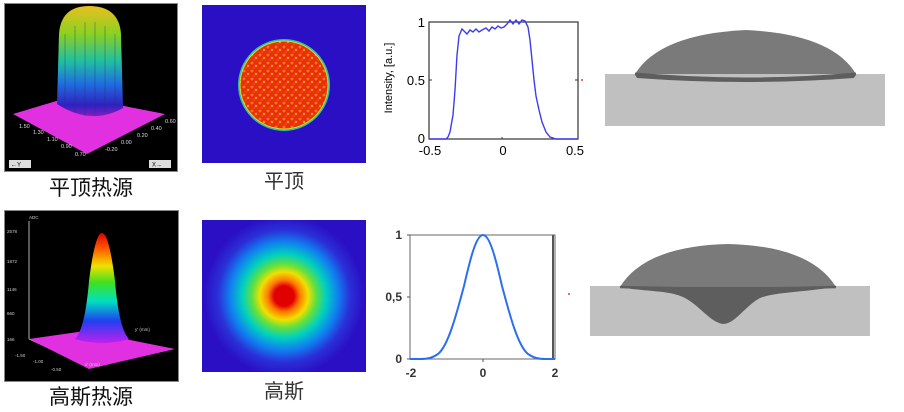 This screenshot has height=412, width=904. I want to click on base-plate, so click(745, 100).